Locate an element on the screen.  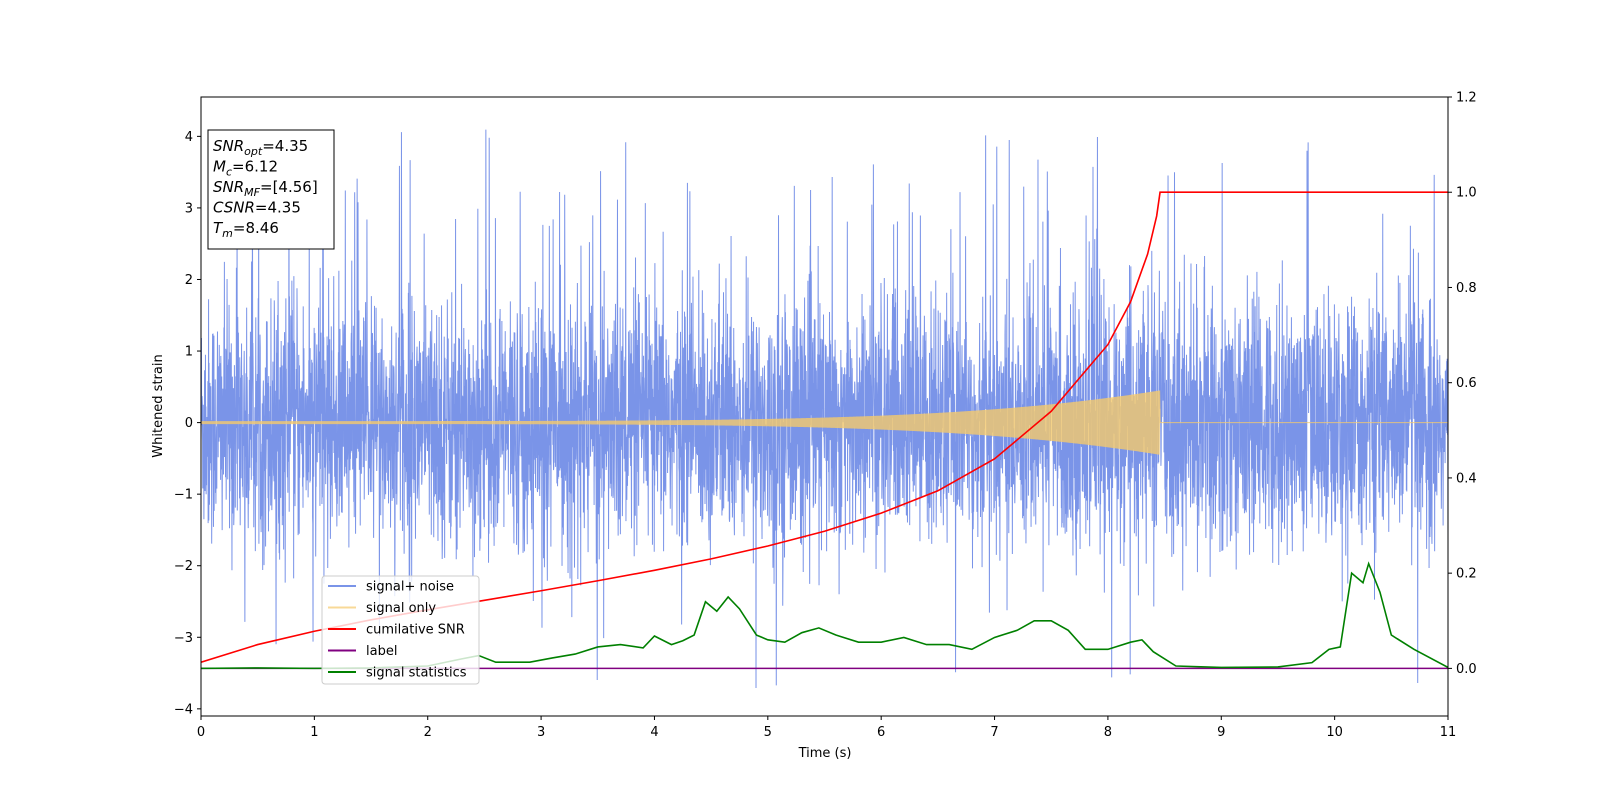
right-y-axis: 0.0 0.2 0.4 0.6 0.8 1.0 1.2 is located at coordinates (1462, 384).